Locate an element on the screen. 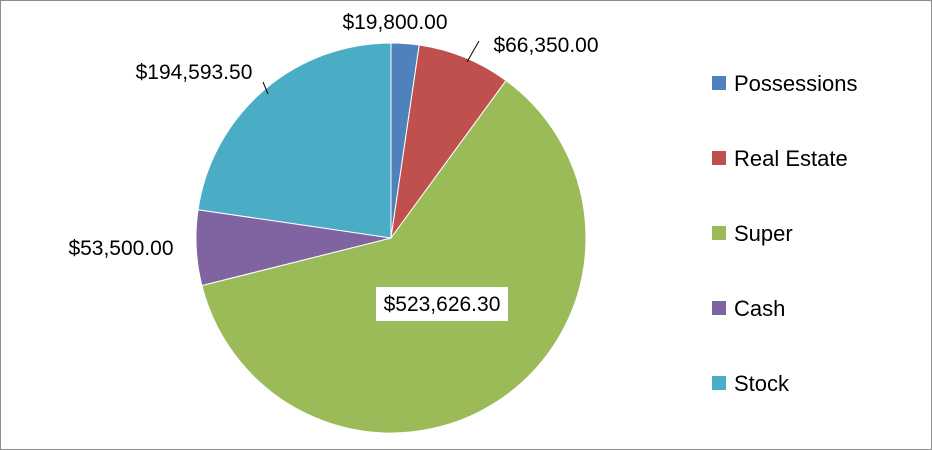 This screenshot has width=932, height=450. data-label-super: $523,626.30 is located at coordinates (442, 304).